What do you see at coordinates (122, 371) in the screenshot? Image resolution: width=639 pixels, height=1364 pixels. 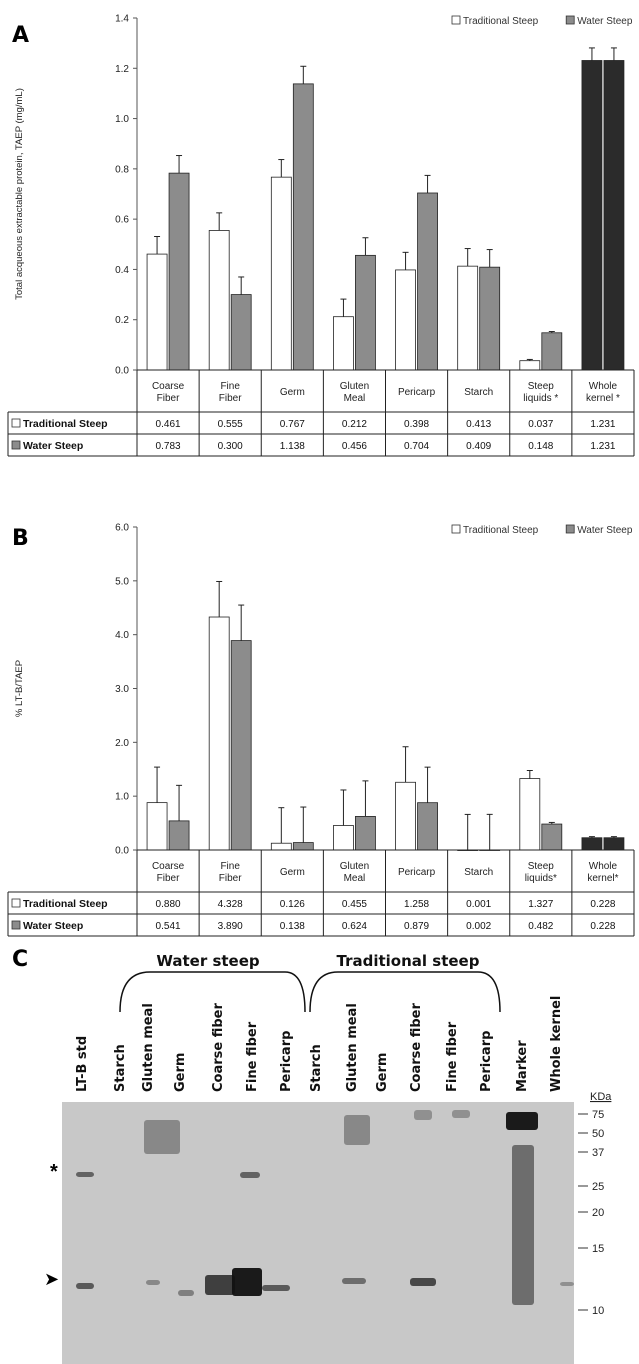 I see `chart-a-y-tick-label: 0.0` at bounding box center [122, 371].